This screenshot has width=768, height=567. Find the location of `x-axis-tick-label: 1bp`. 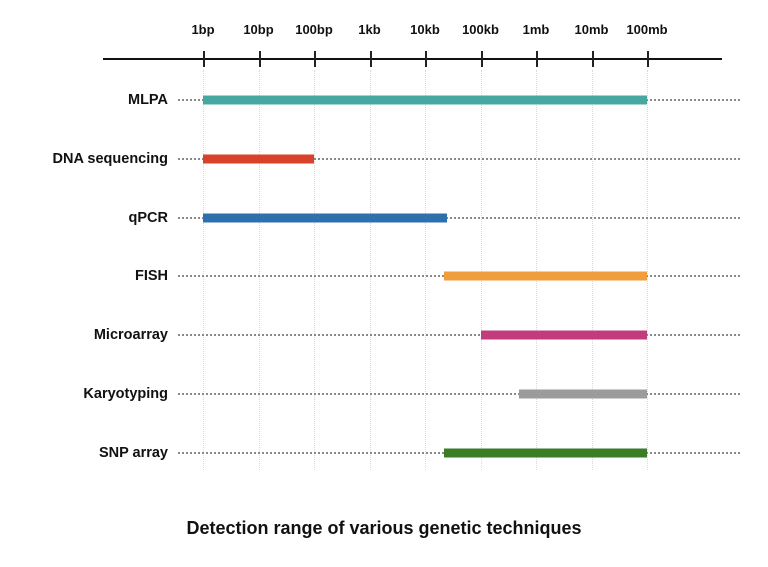

x-axis-tick-label: 1bp is located at coordinates (203, 29).